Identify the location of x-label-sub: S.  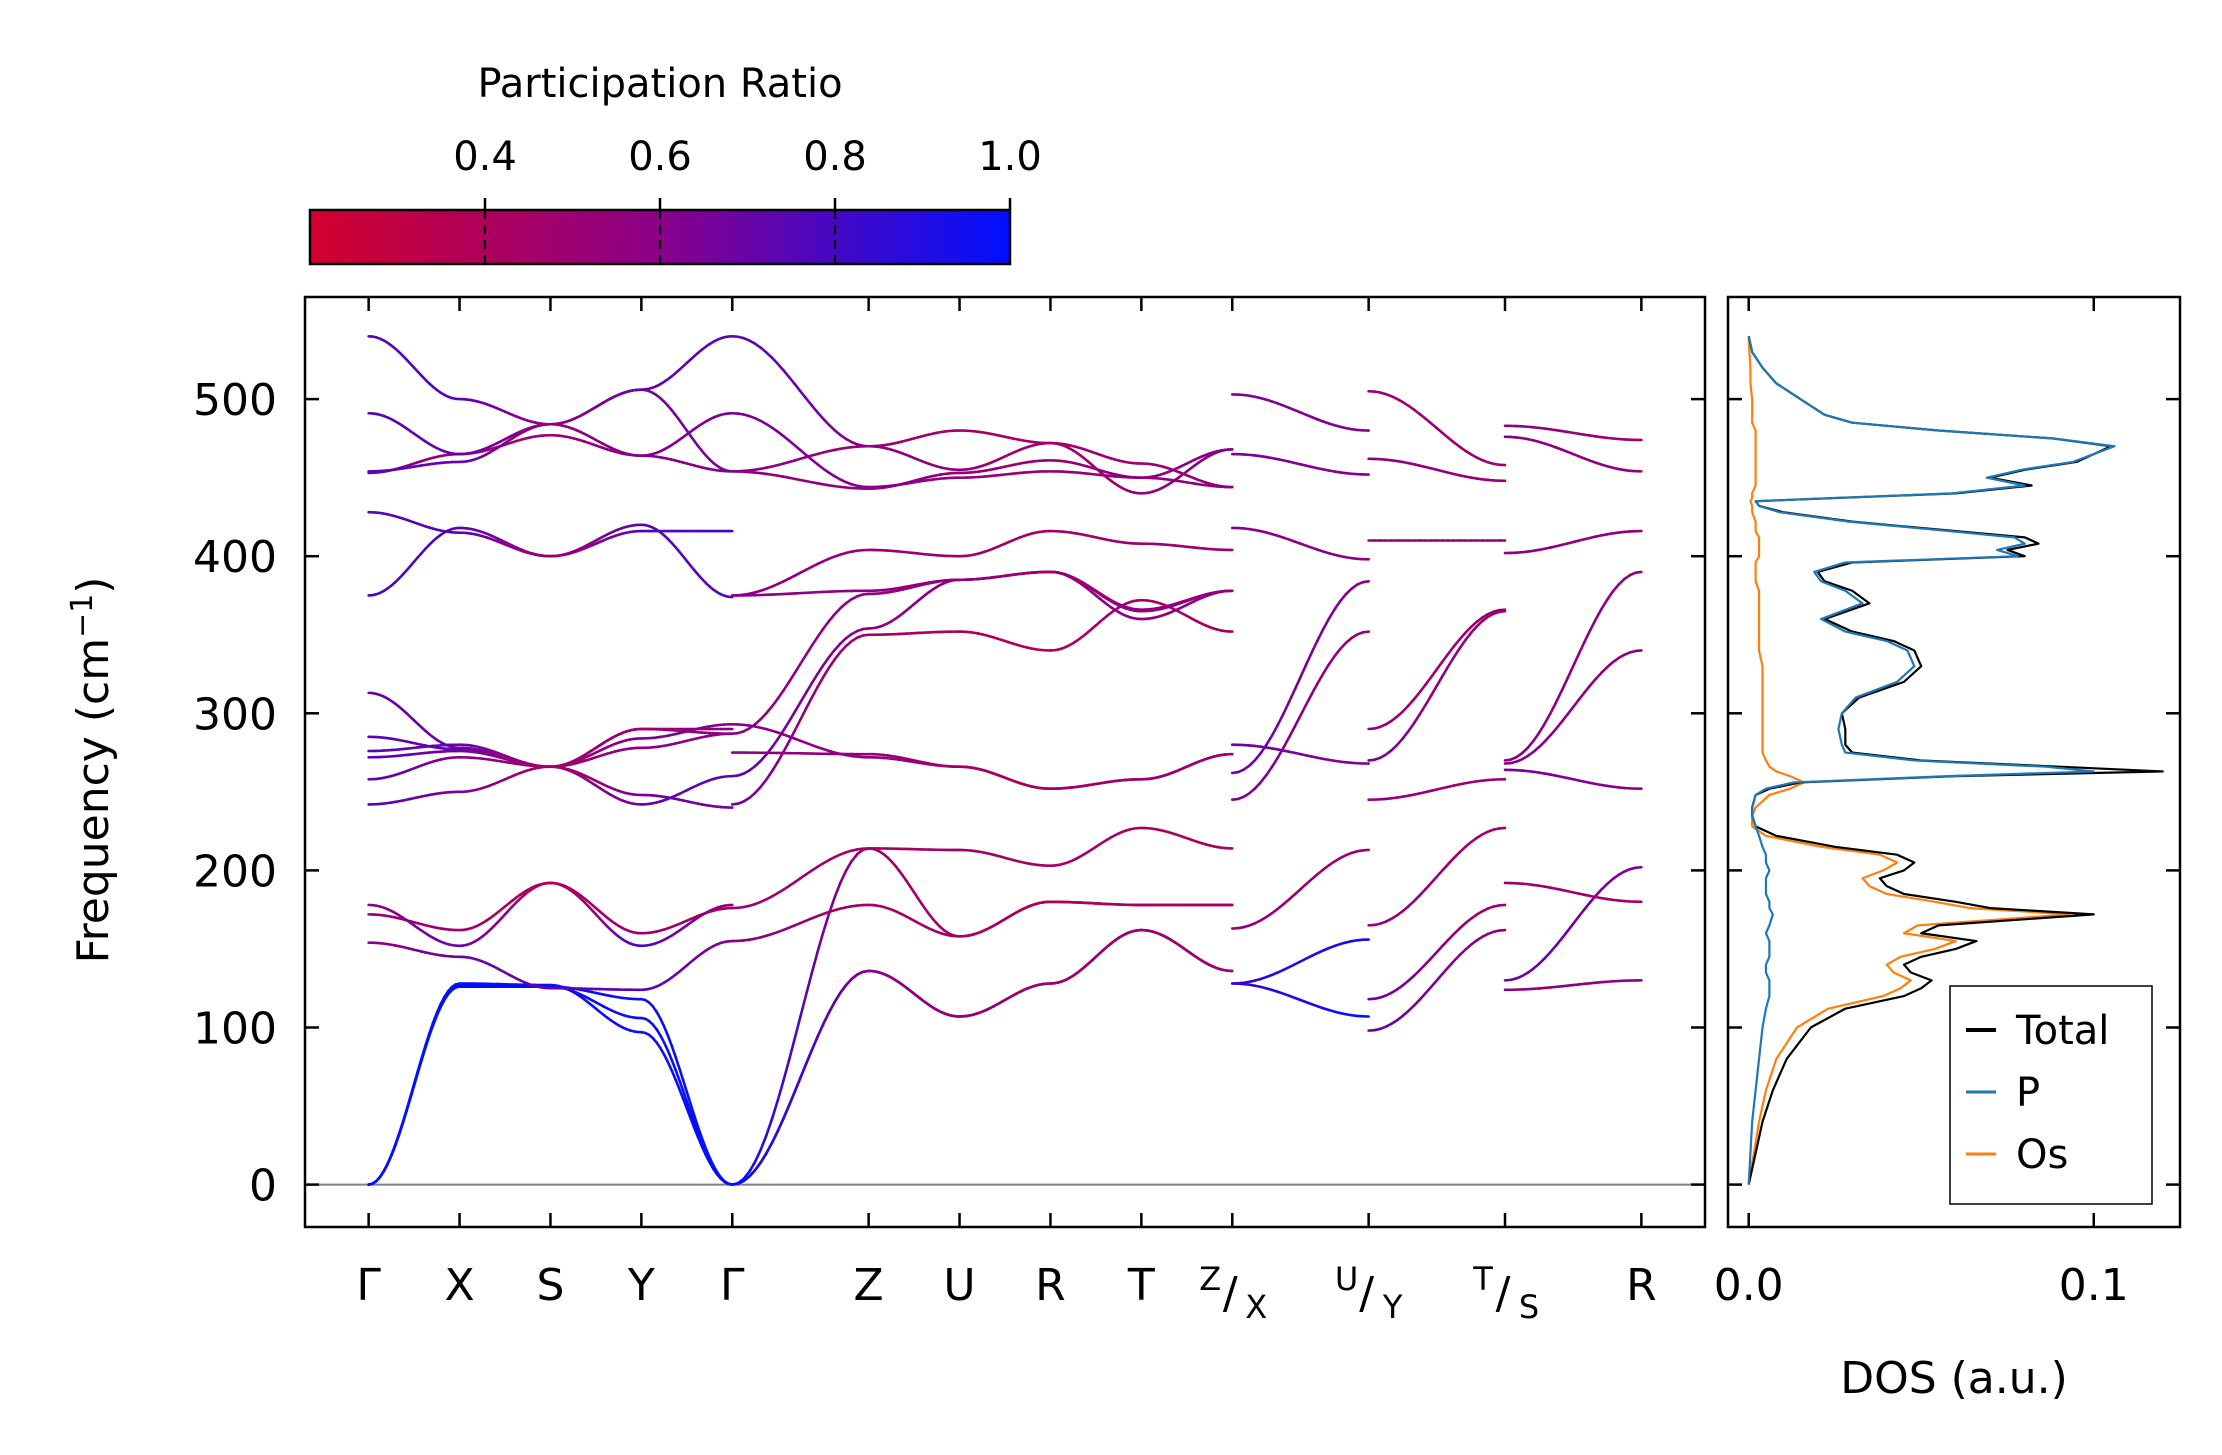
(1529, 1307).